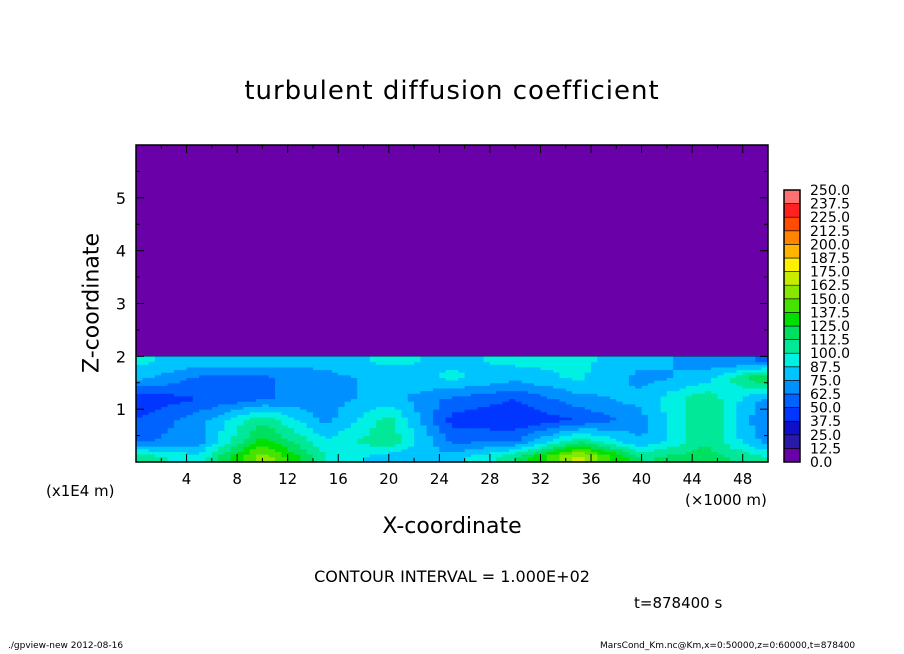 The width and height of the screenshot is (904, 654). What do you see at coordinates (825, 381) in the screenshot?
I see `colorbar-label: 75.0` at bounding box center [825, 381].